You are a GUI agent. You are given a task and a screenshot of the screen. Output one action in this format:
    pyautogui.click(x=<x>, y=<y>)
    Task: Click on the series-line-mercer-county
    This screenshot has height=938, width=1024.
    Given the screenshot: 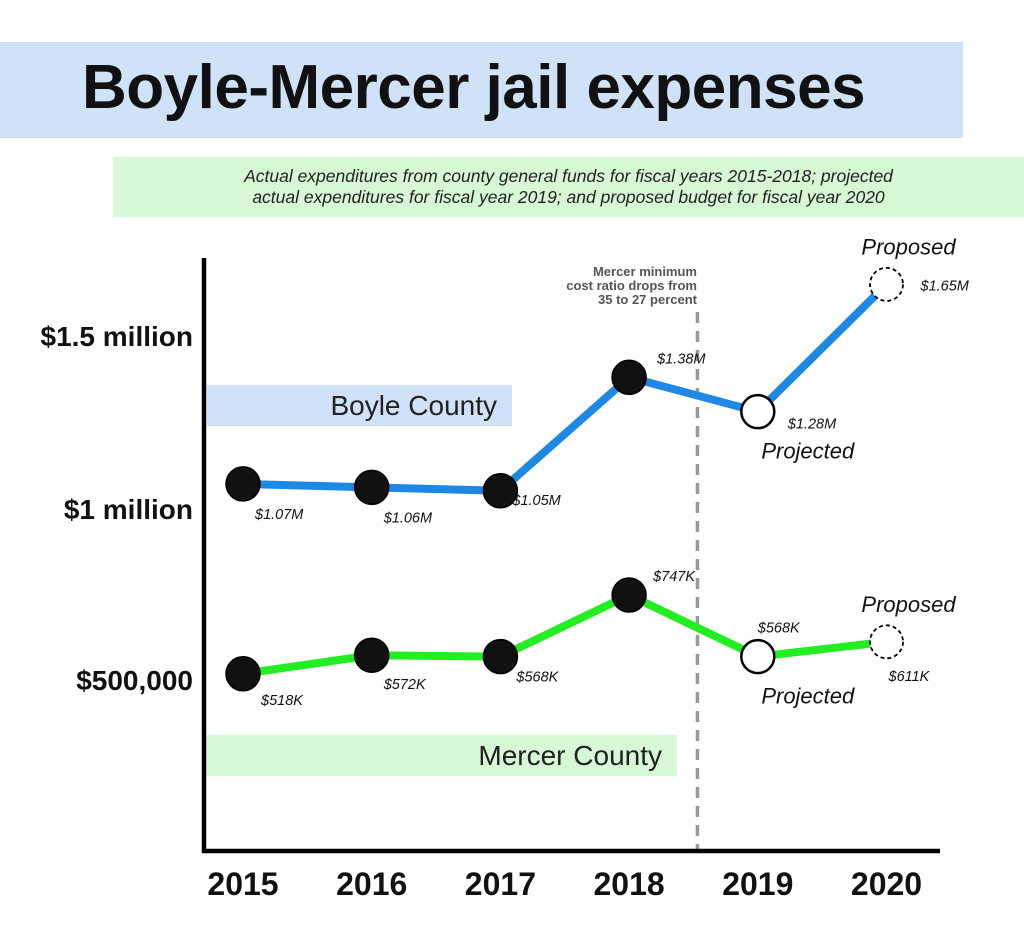 What is the action you would take?
    pyautogui.click(x=564, y=634)
    